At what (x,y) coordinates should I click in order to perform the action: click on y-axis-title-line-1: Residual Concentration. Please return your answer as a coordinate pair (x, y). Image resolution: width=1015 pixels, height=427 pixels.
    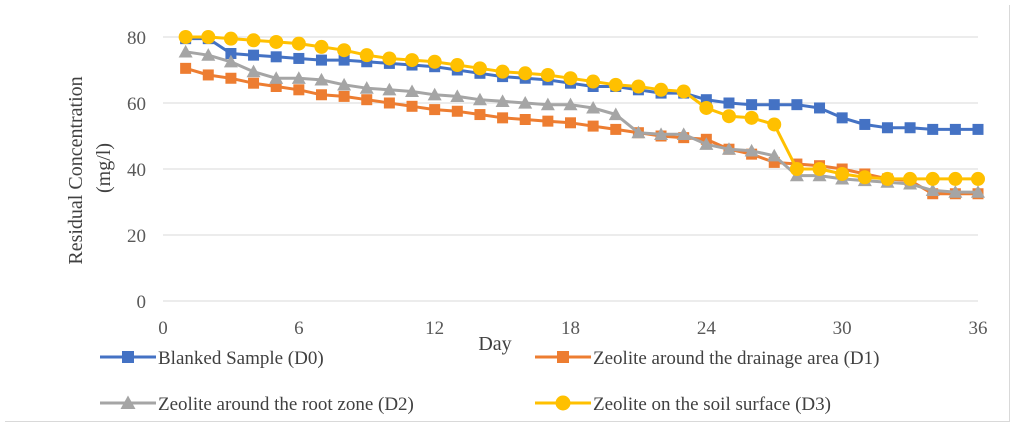
    Looking at the image, I should click on (76, 170).